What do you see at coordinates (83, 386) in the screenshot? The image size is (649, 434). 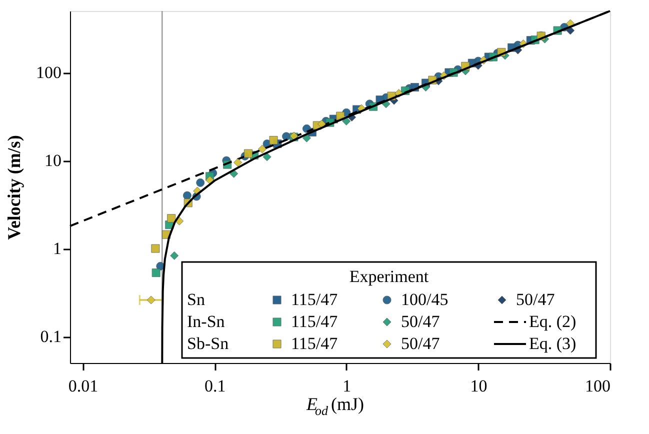 I see `x-tick-label: 0.01` at bounding box center [83, 386].